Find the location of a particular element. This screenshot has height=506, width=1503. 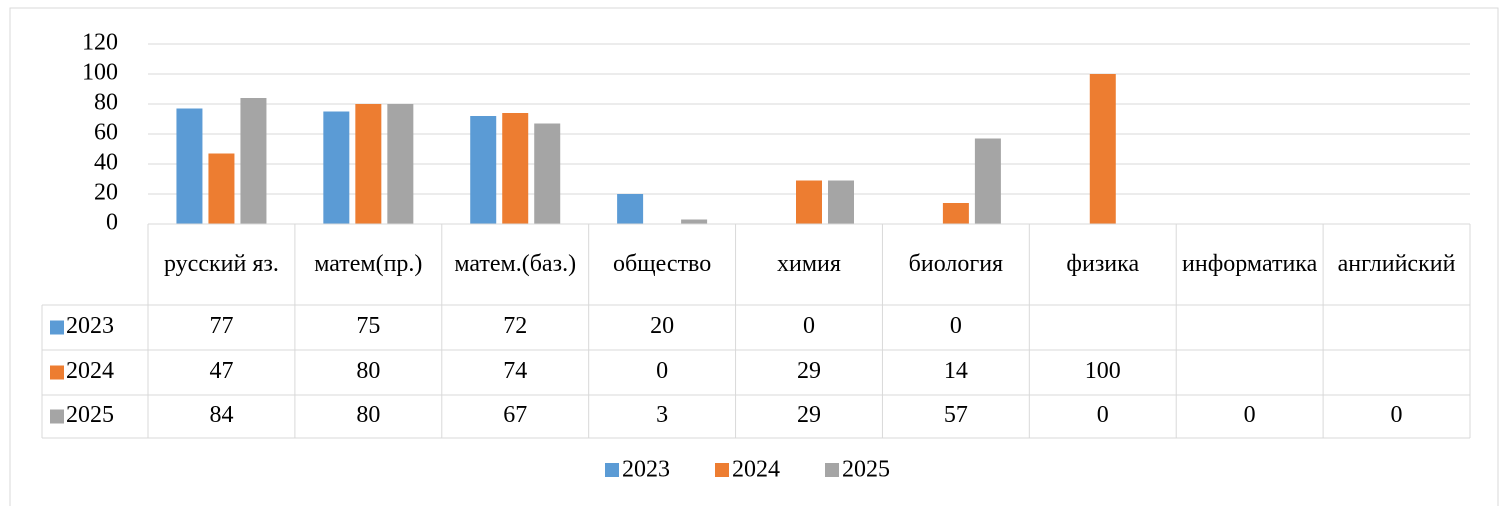

table-value: 84 is located at coordinates (221, 415).